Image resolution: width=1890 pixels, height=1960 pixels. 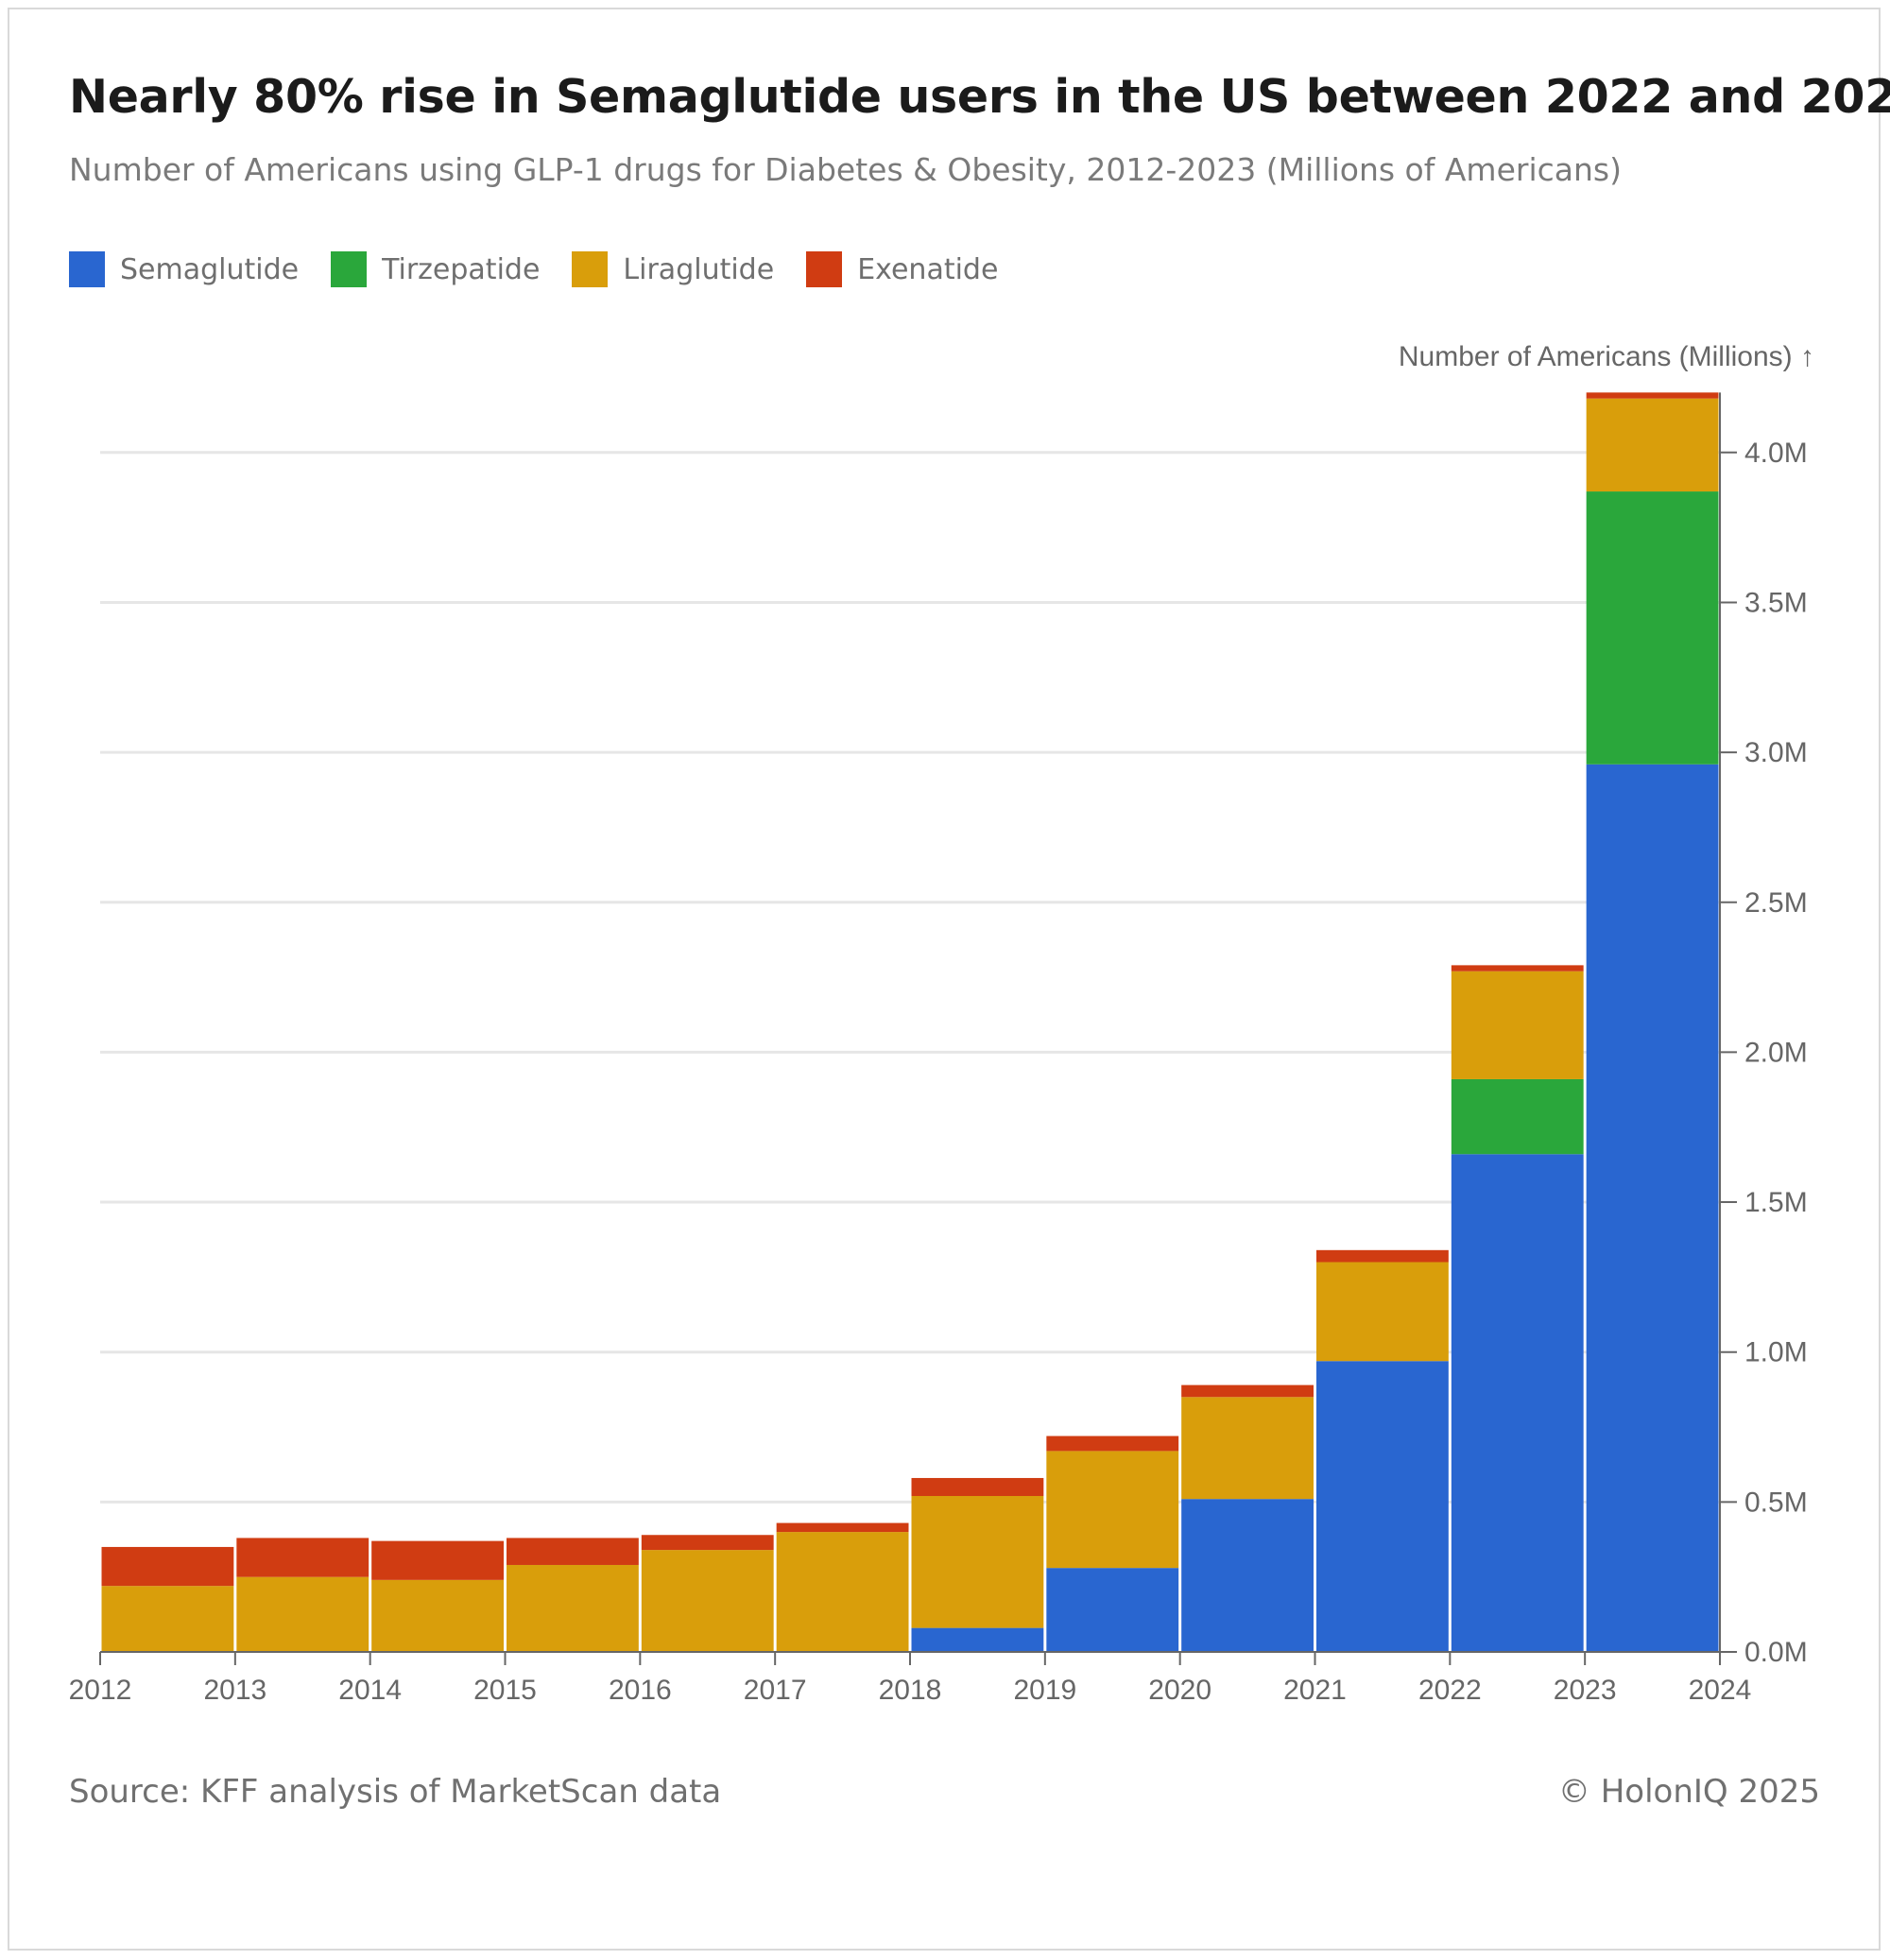 I want to click on x-tick-label: 2019, so click(x=1044, y=1690).